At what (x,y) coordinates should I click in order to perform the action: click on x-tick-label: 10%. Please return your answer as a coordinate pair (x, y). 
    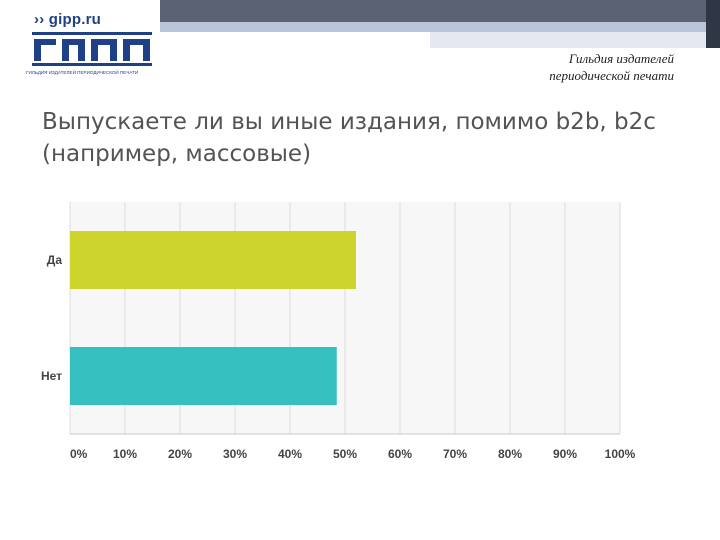
    Looking at the image, I should click on (125, 454).